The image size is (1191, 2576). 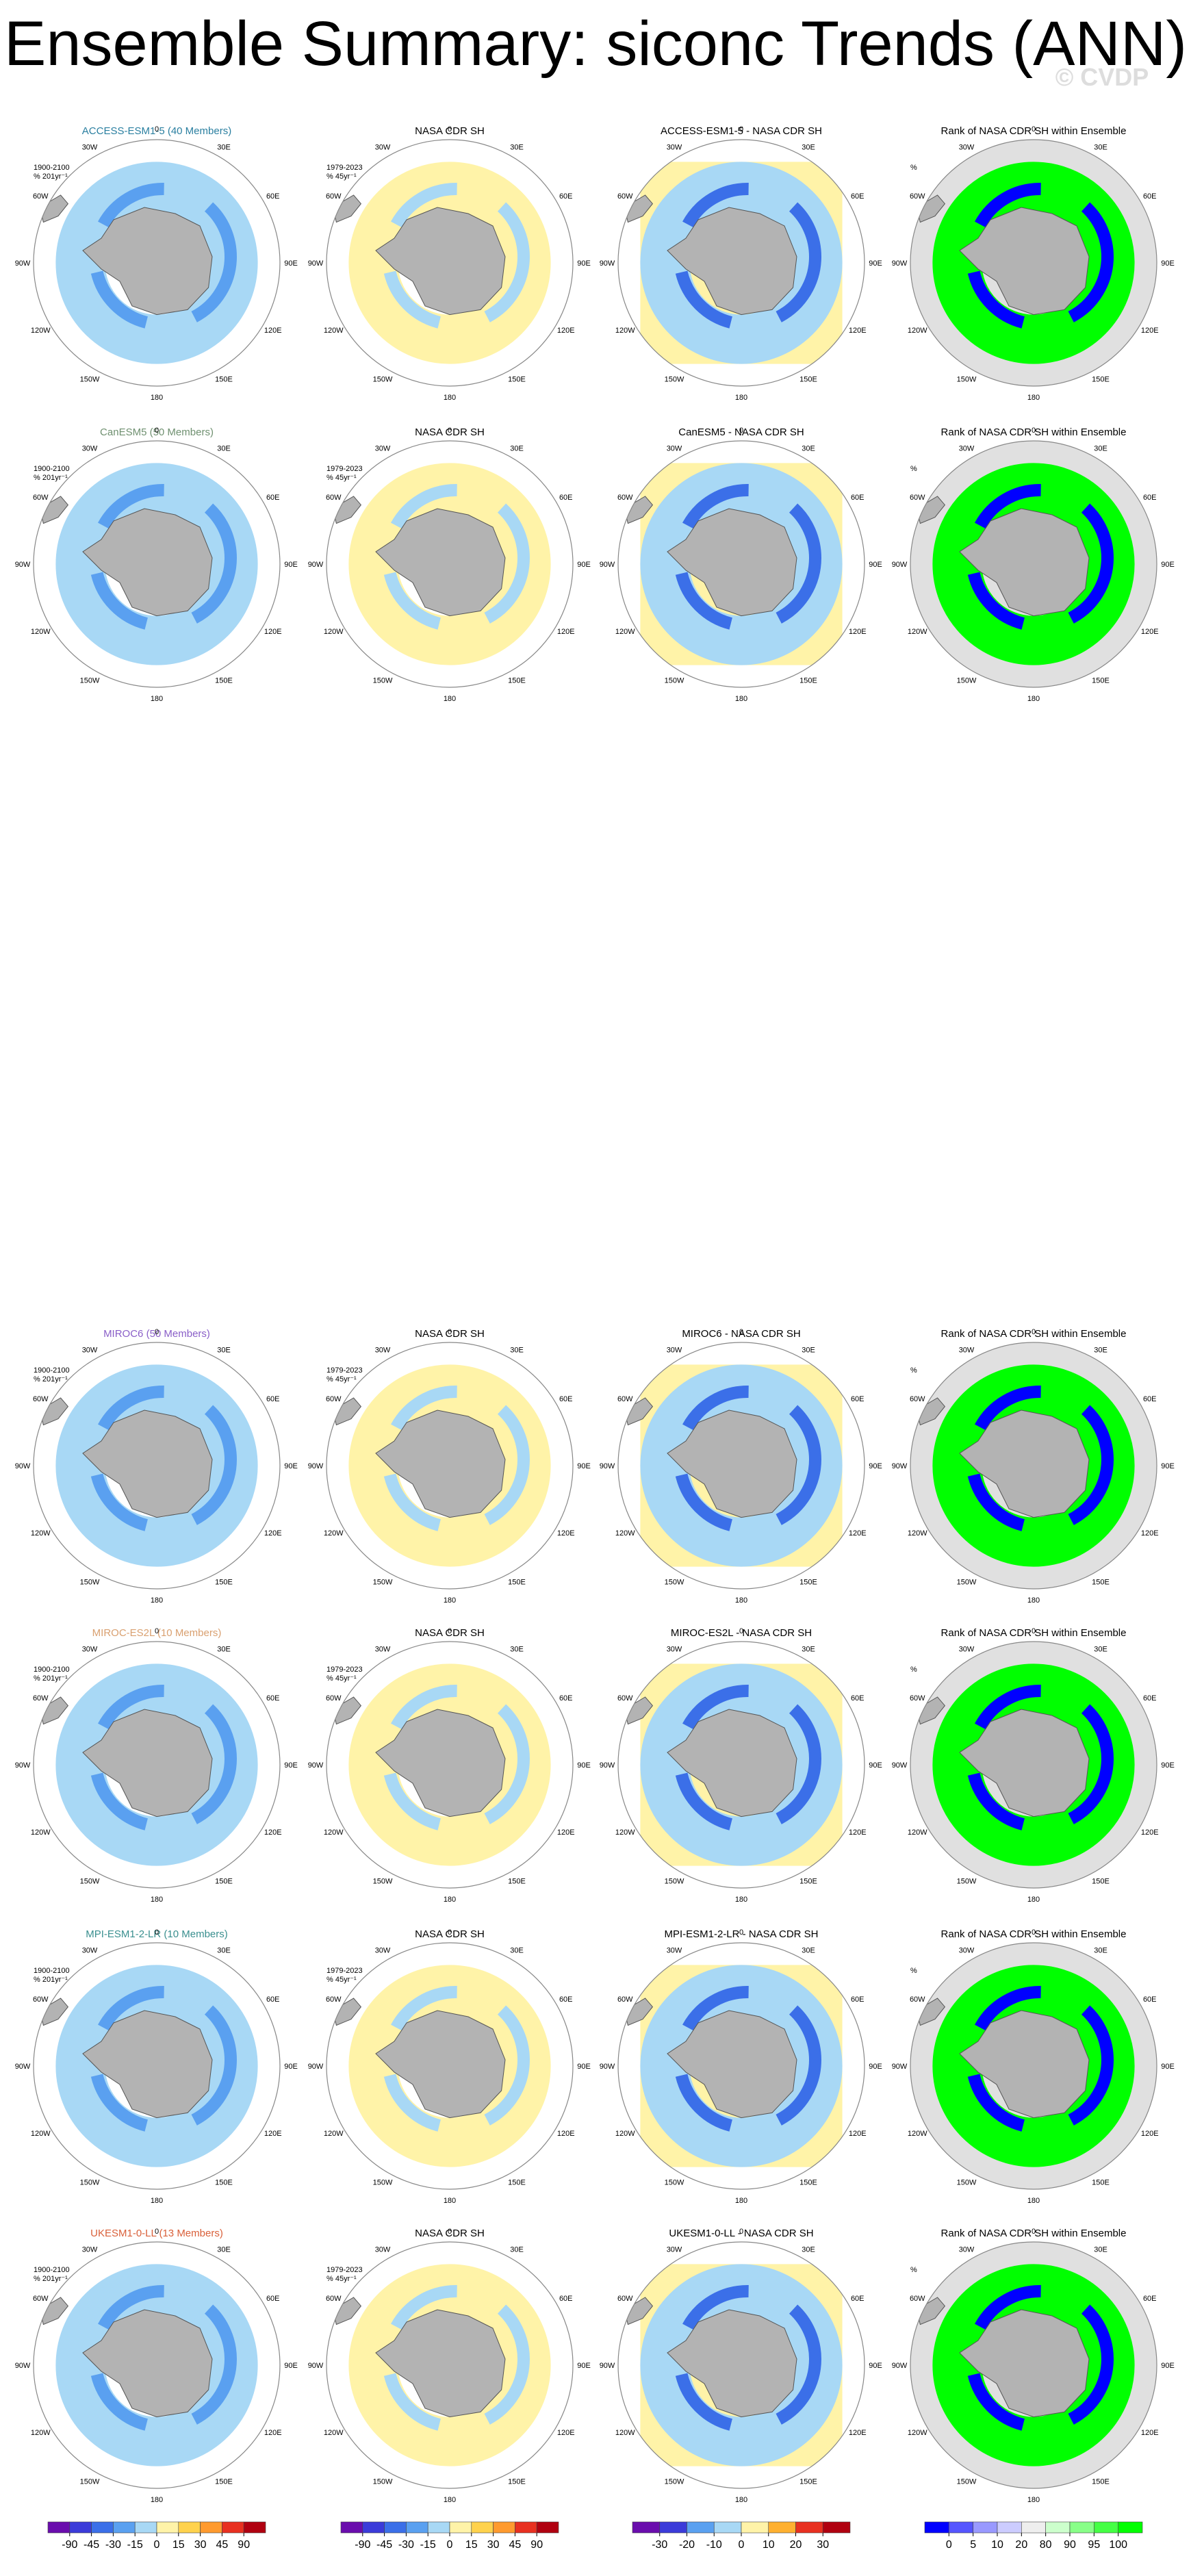 I want to click on panel-note: % 201yr⁻¹, so click(x=51, y=478).